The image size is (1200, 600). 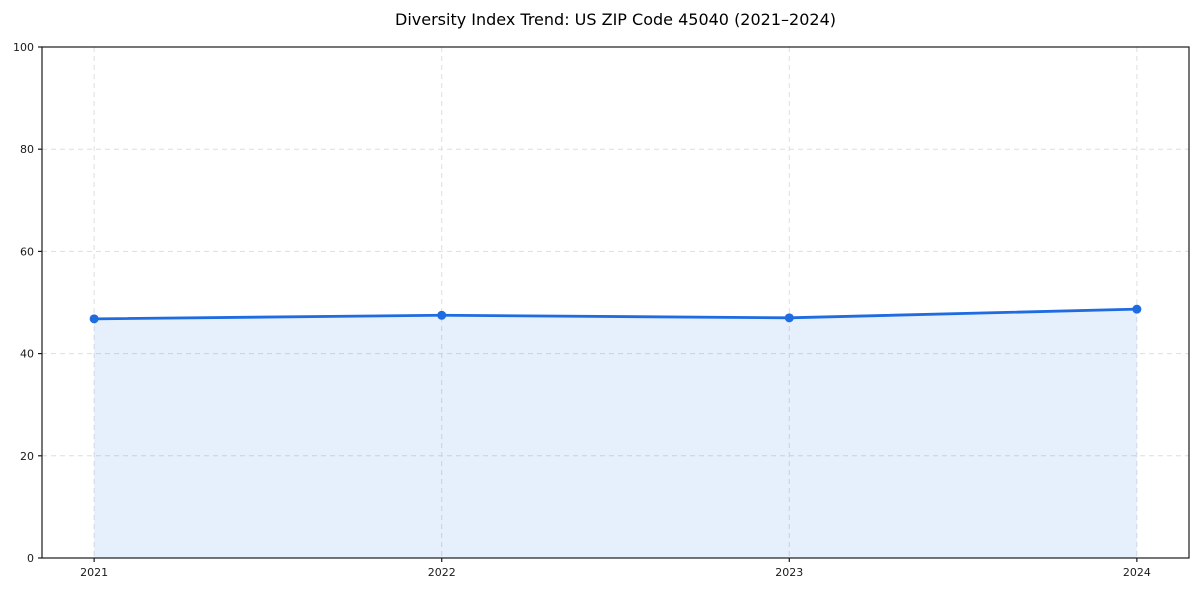 What do you see at coordinates (442, 572) in the screenshot?
I see `x-tick-label: 2022` at bounding box center [442, 572].